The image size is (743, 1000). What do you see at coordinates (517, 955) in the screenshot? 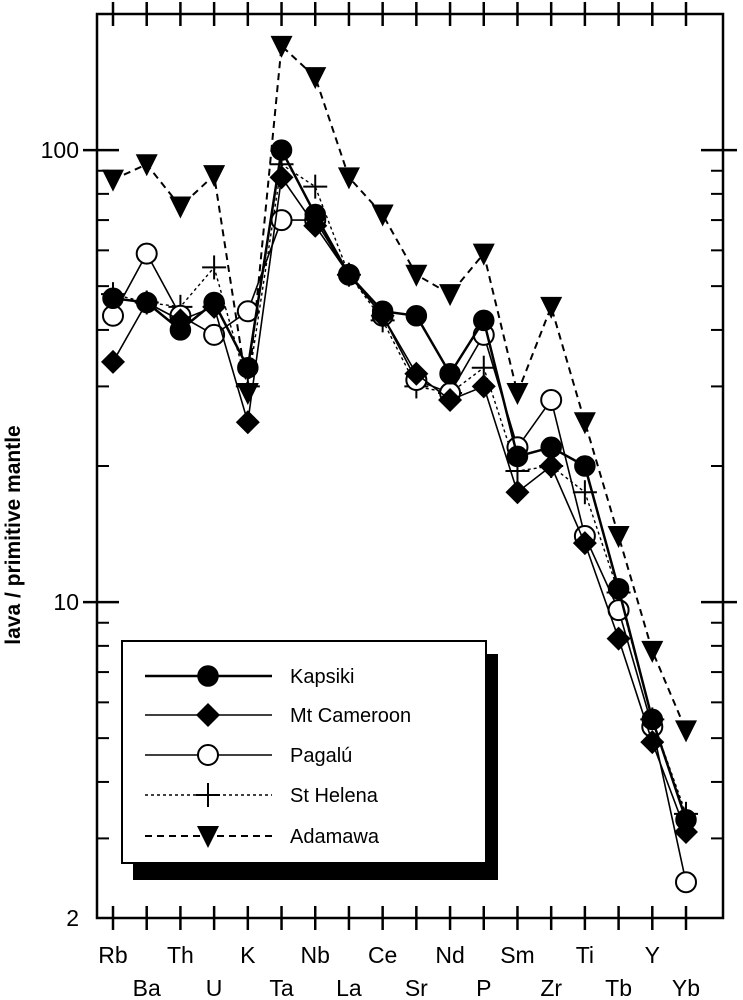
I see `x-tick-label: Sm` at bounding box center [517, 955].